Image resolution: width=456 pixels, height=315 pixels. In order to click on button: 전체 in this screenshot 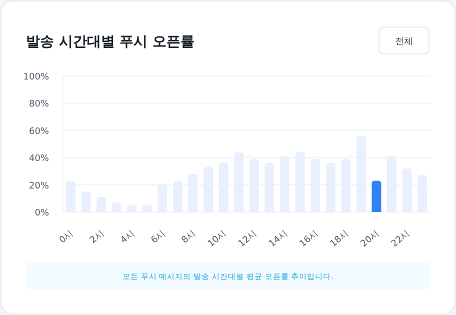, I will do `click(404, 40)`.